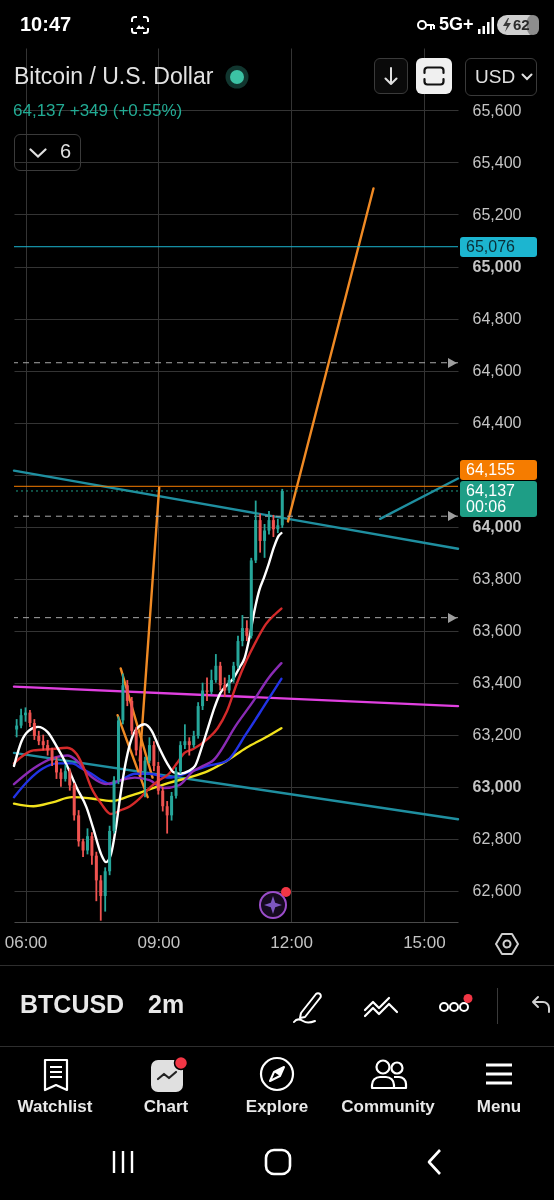 Image resolution: width=554 pixels, height=1200 pixels. Describe the element at coordinates (72, 1004) in the screenshot. I see `text: BTCUSD` at that location.